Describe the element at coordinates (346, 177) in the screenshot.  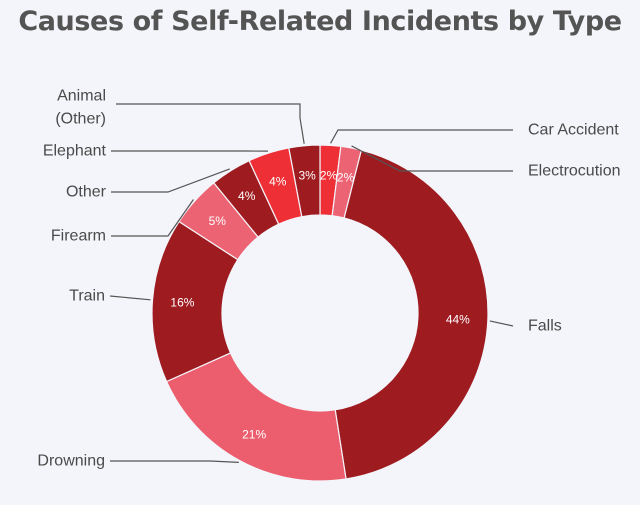
I see `pct-label-electrocution: 2%` at that location.